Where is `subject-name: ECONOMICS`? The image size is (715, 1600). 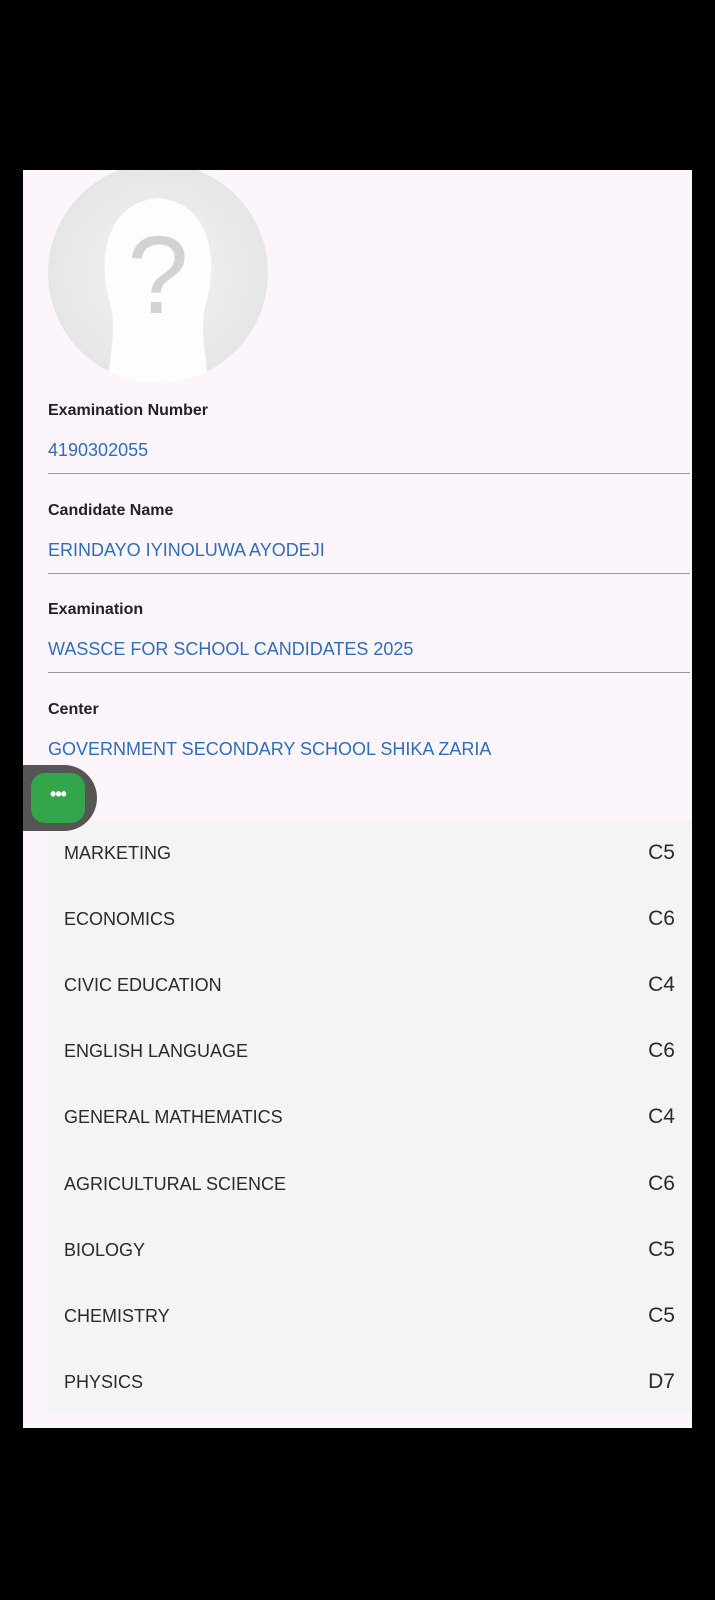
subject-name: ECONOMICS is located at coordinates (120, 919).